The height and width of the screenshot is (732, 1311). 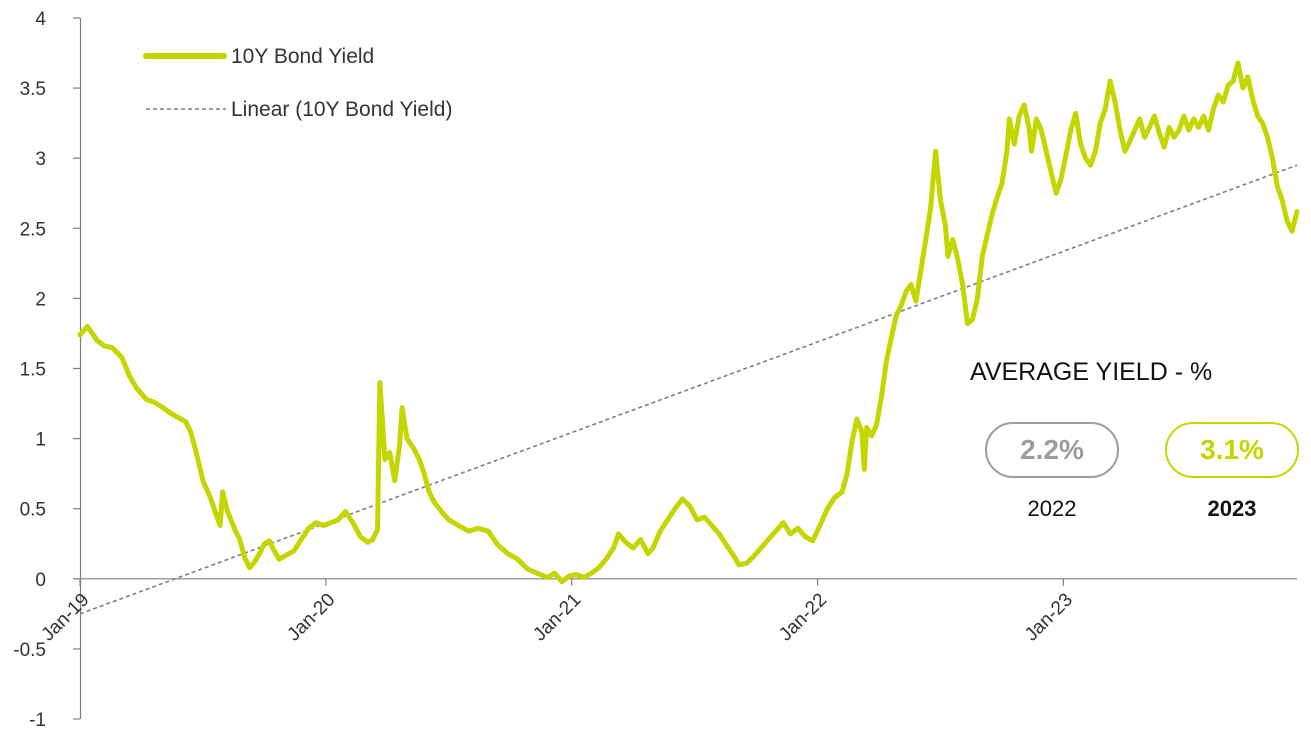 I want to click on y-tick-label: 1.5, so click(x=33, y=370).